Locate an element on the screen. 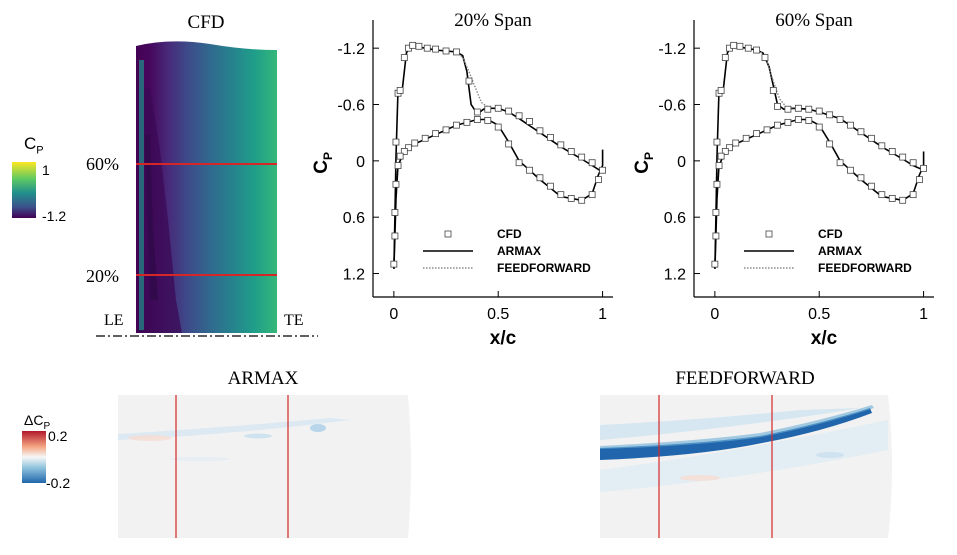 The height and width of the screenshot is (555, 957). cp-colorbar-max: 1 is located at coordinates (46, 170).